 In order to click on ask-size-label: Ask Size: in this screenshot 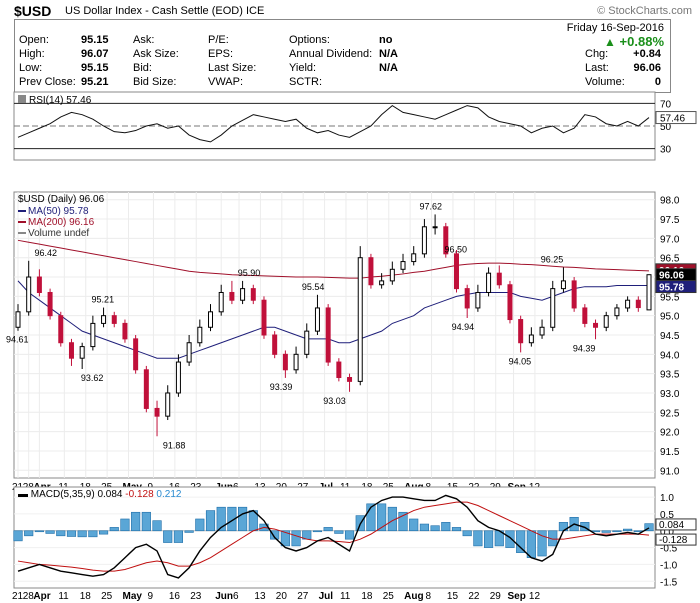, I will do `click(156, 54)`.